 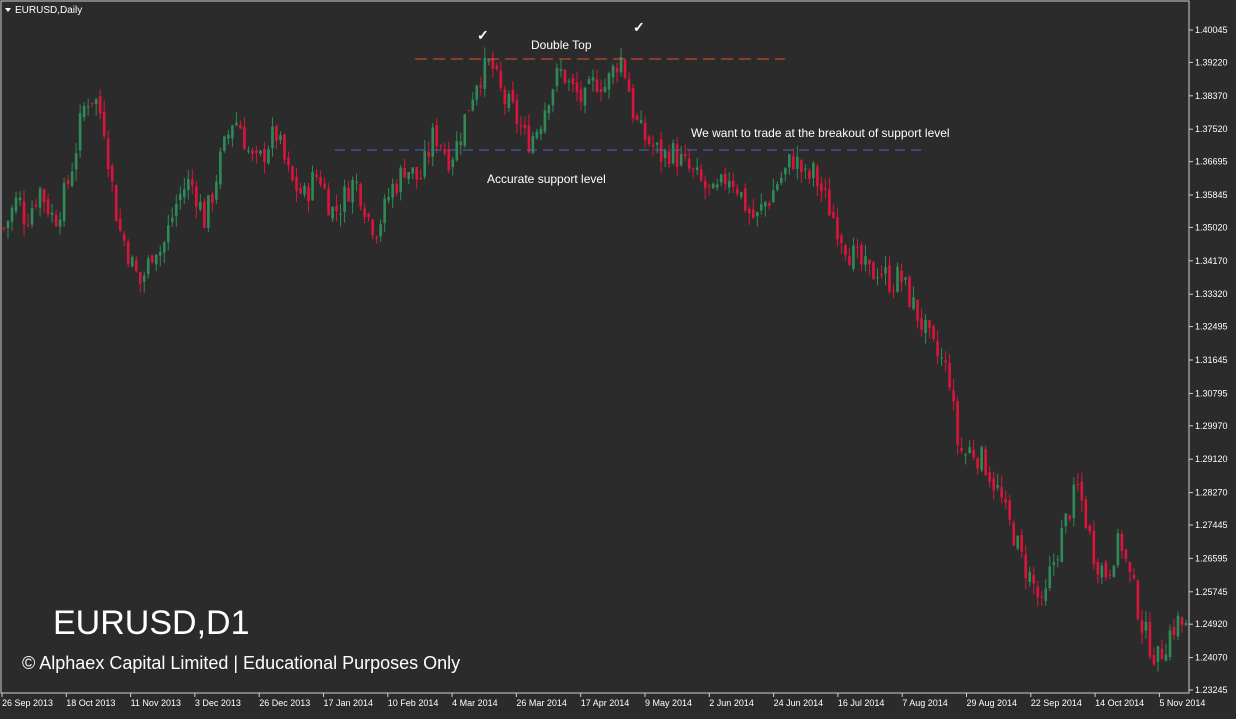 I want to click on time-tick-label: 16 Jul 2014, so click(x=861, y=703).